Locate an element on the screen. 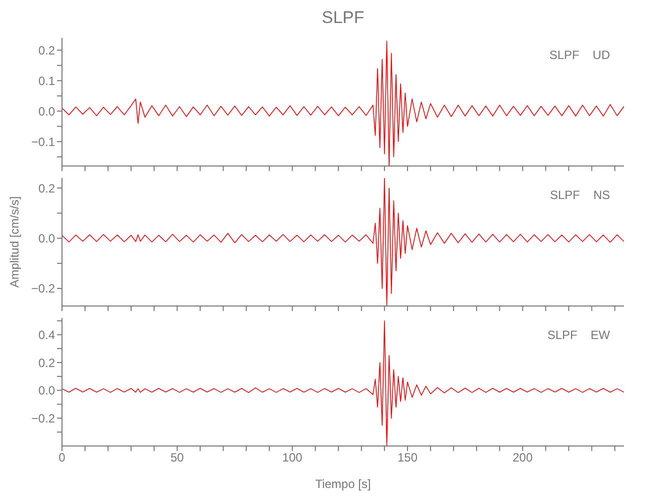  annotation: SLPF EW is located at coordinates (578, 335).